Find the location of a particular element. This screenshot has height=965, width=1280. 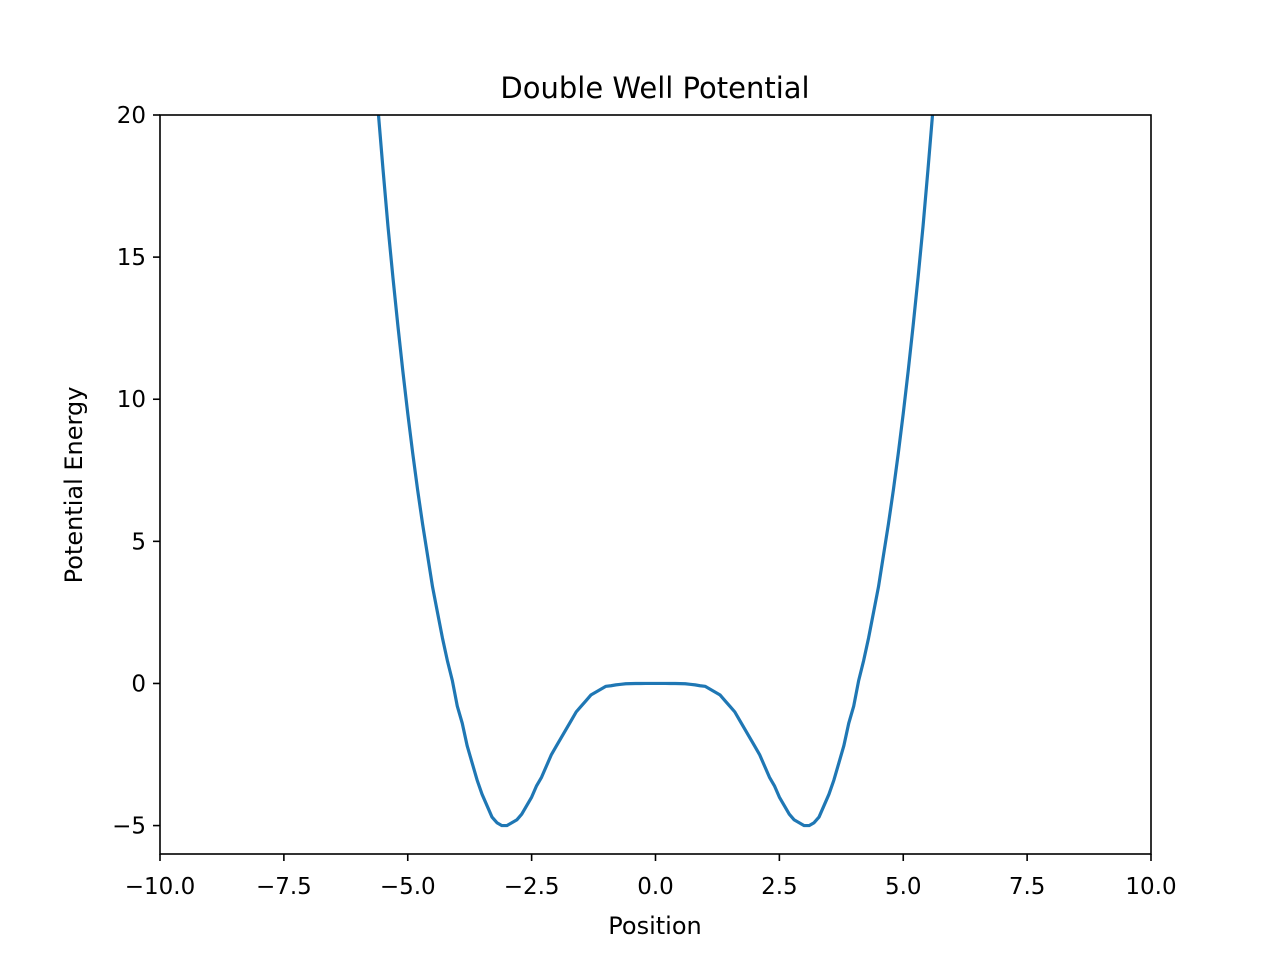

y-axis: −5 0 5 10 15 20 is located at coordinates (136, 471).